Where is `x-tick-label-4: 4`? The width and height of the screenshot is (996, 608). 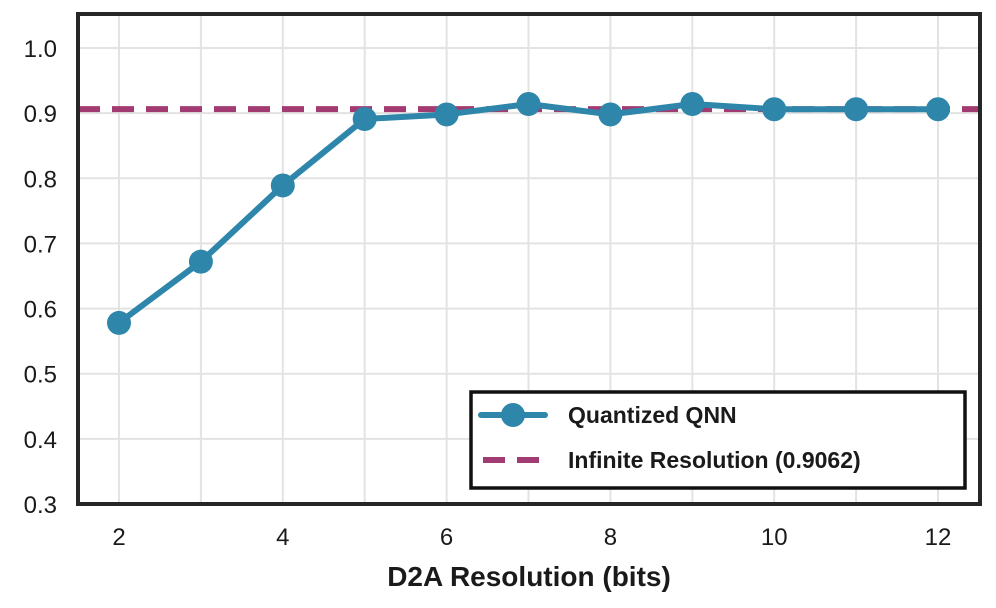 x-tick-label-4: 4 is located at coordinates (282, 537).